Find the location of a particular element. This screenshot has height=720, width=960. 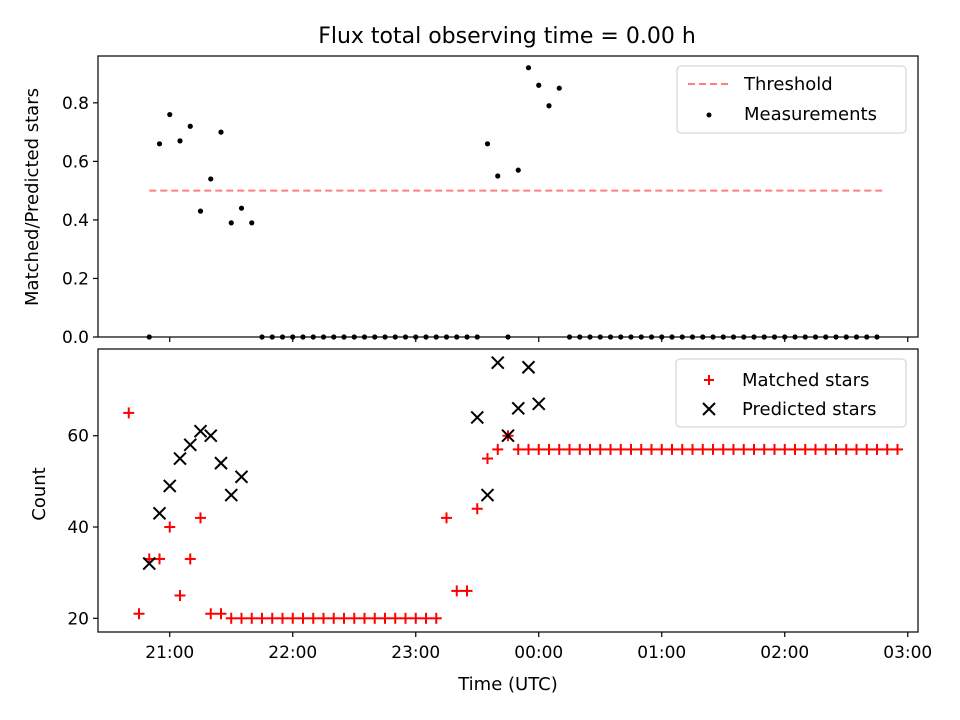

top-y-axis-label: Matched/Predicted stars is located at coordinates (32, 197).